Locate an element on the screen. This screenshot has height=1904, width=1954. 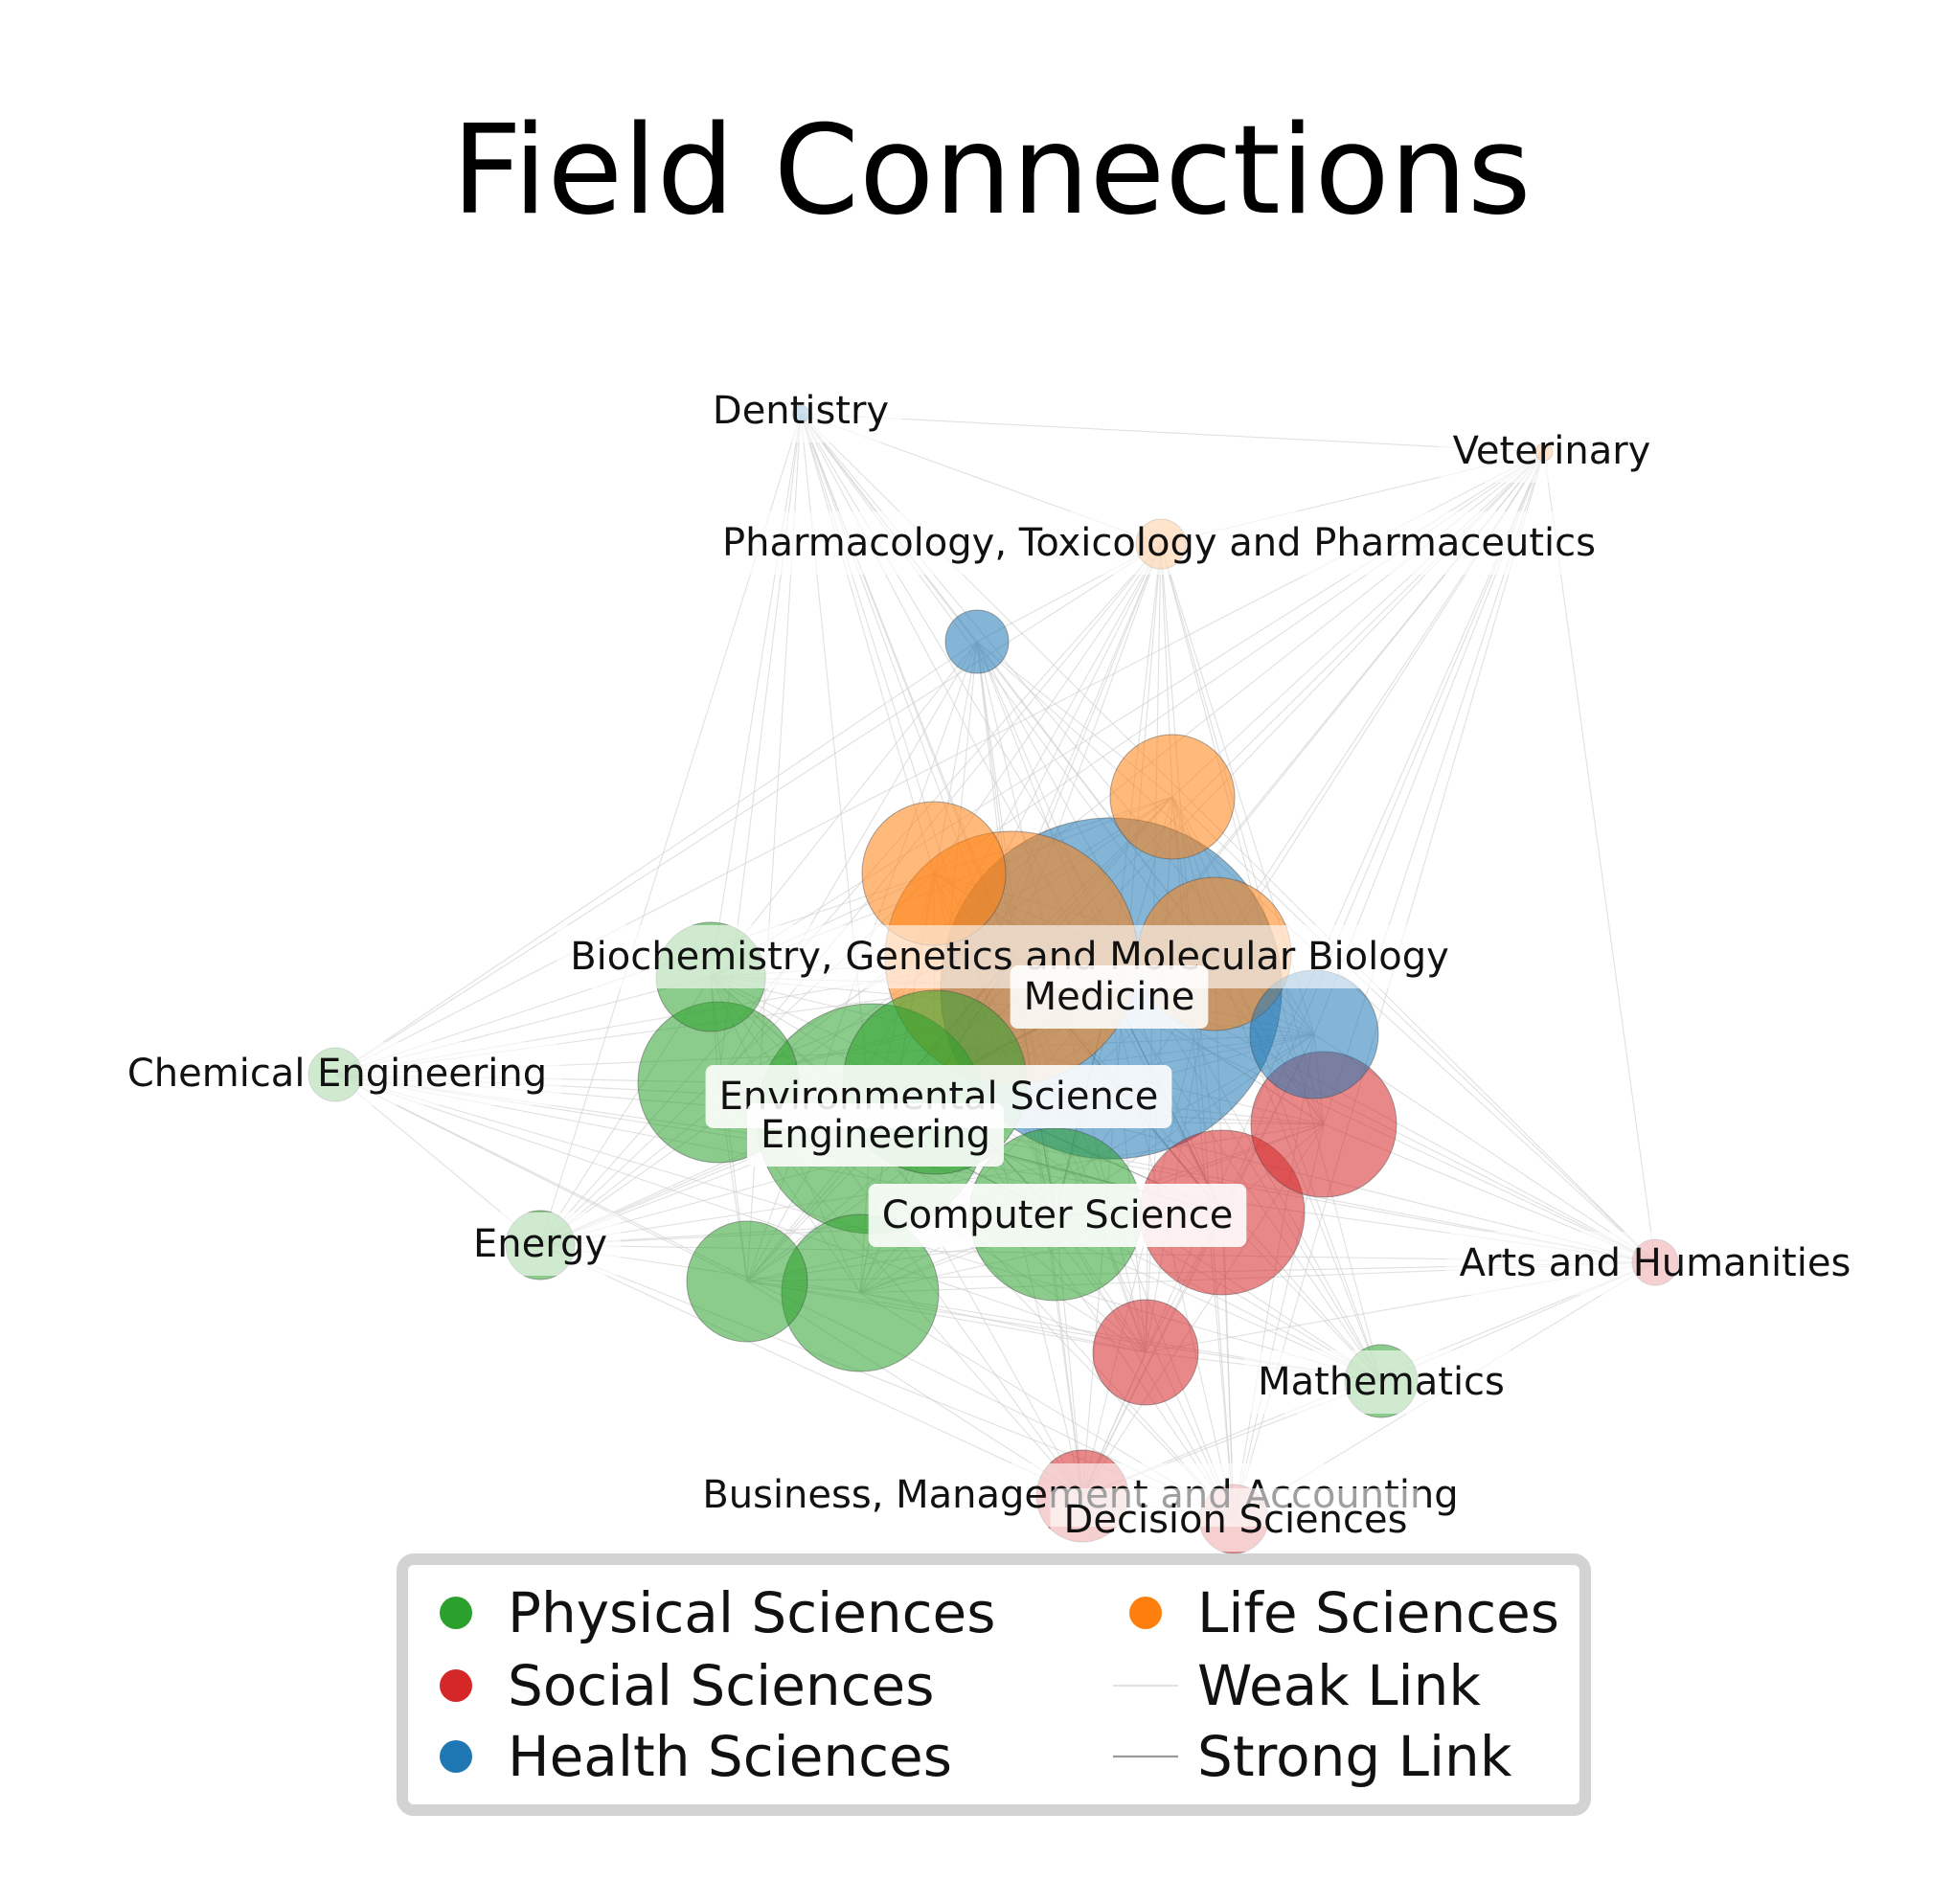
legend-label: Life Sciences is located at coordinates (1378, 1612).